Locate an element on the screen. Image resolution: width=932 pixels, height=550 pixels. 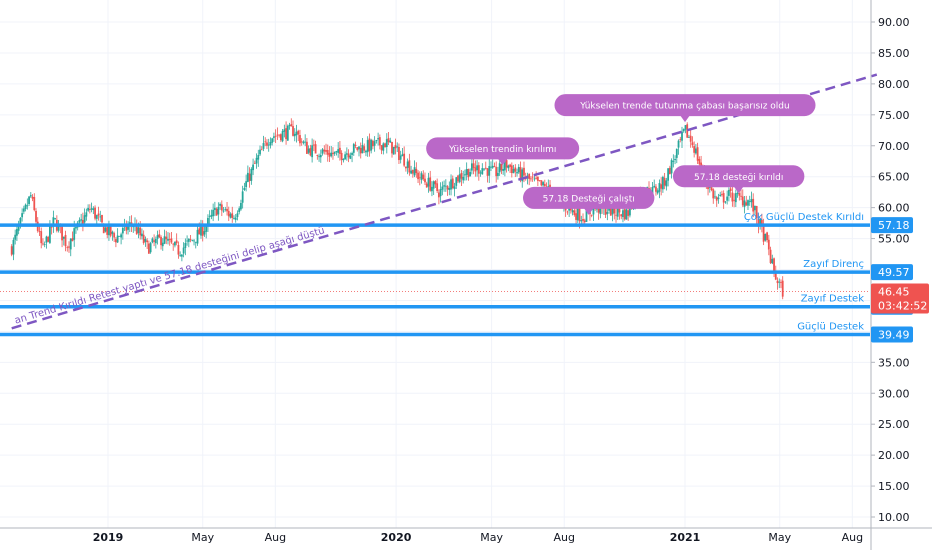
price-tick-label: 65.00 is located at coordinates (894, 177).